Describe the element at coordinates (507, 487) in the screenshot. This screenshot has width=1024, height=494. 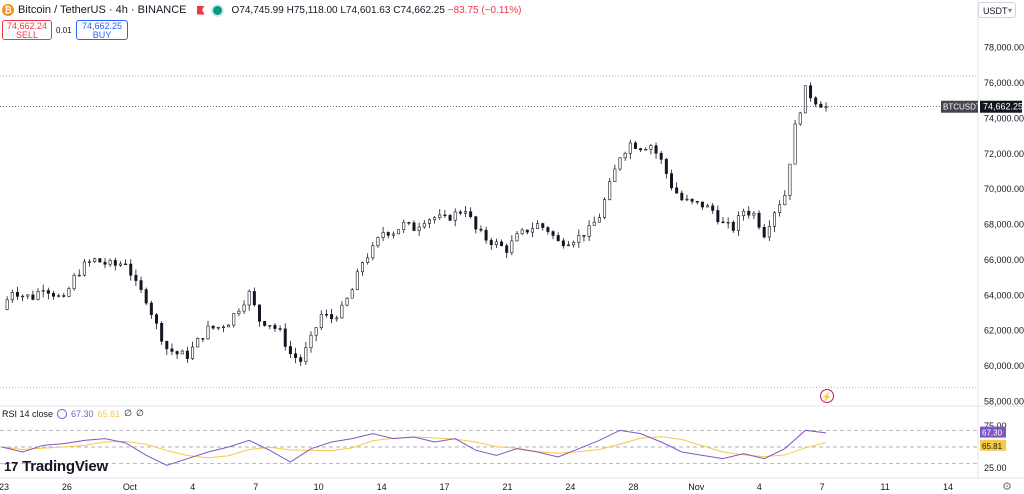
I see `x-tick-label: 21` at that location.